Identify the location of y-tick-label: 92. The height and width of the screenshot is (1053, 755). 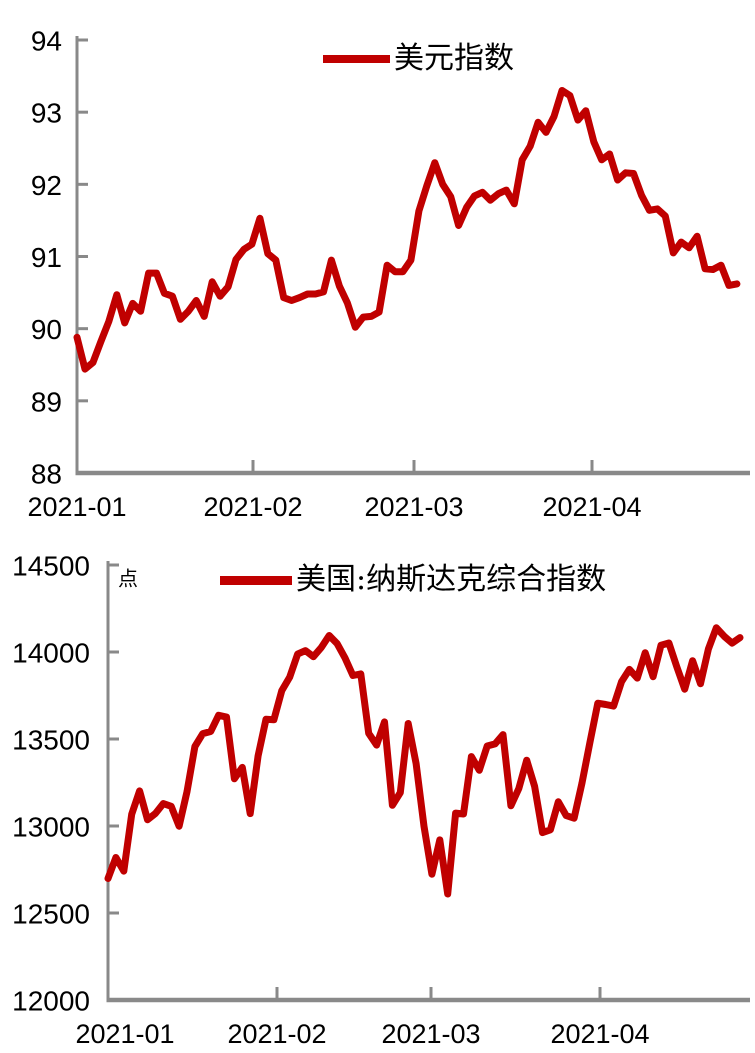
(46, 185).